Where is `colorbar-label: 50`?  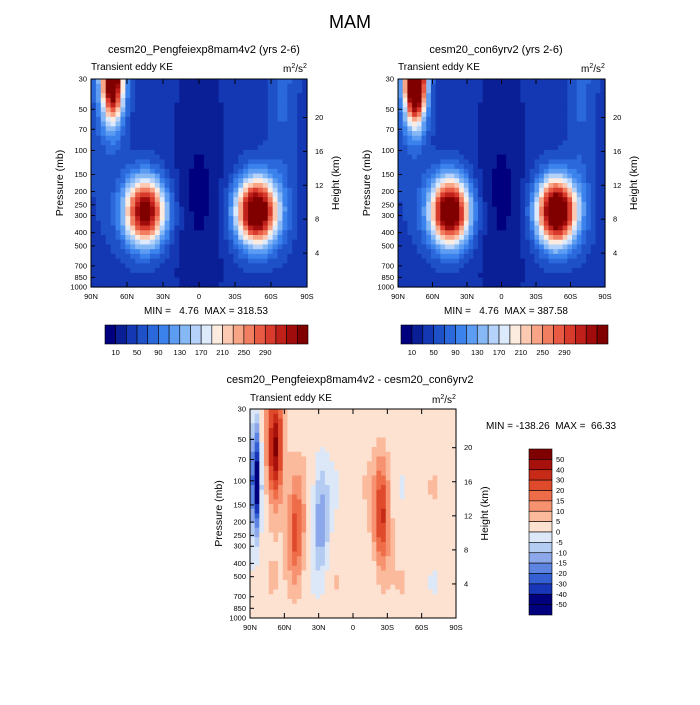 colorbar-label: 50 is located at coordinates (434, 352).